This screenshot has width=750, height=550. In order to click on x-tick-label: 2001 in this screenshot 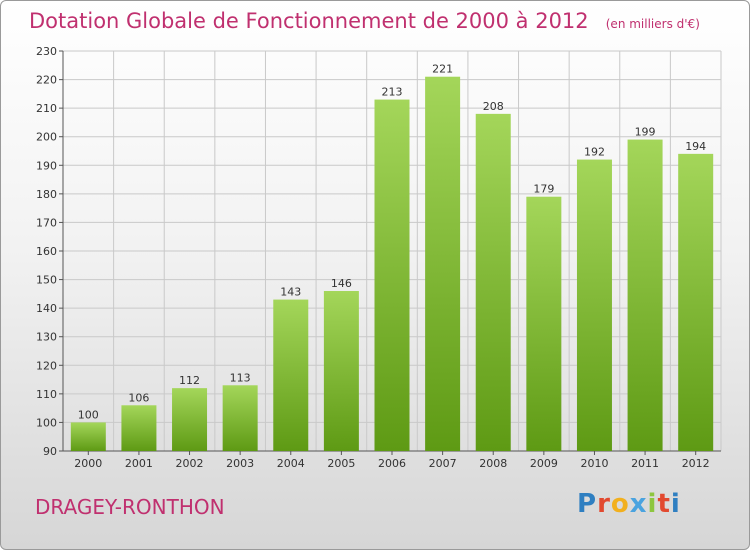, I will do `click(139, 463)`.